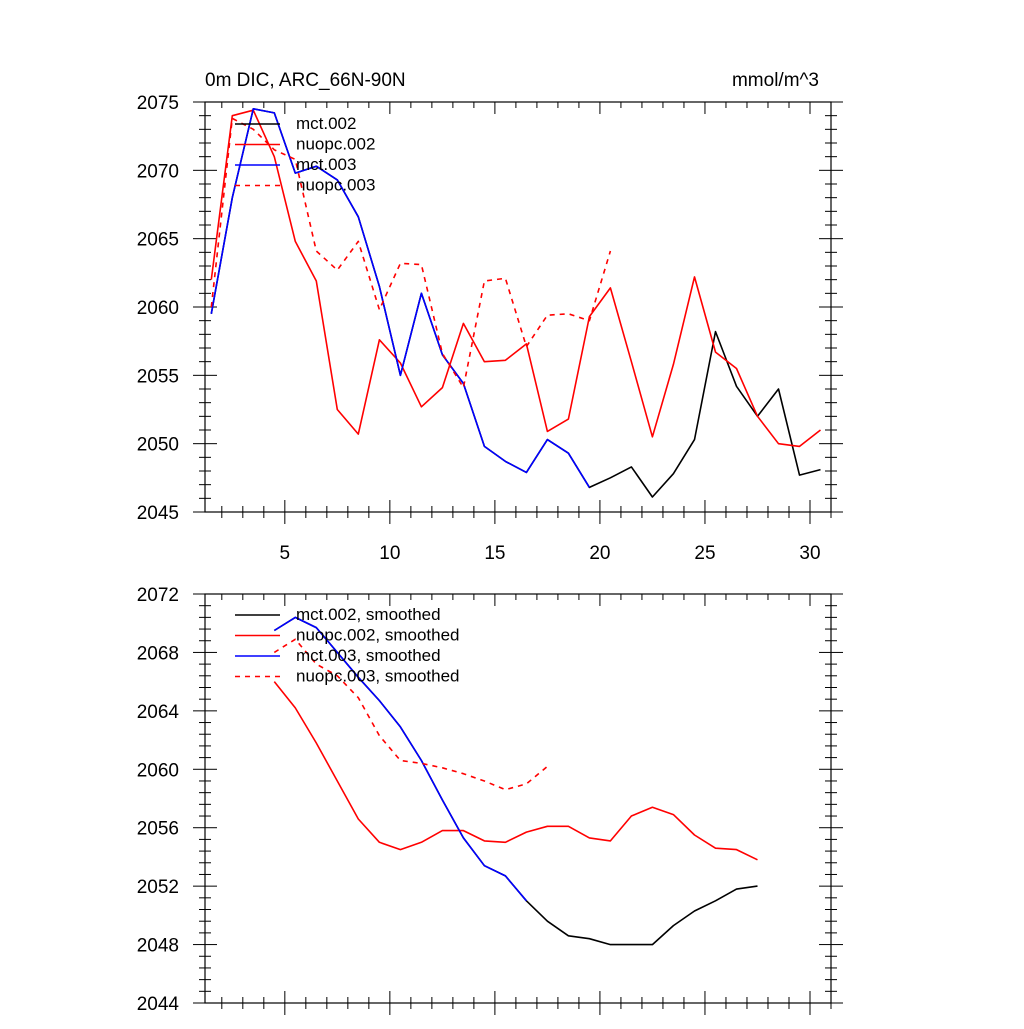  What do you see at coordinates (305, 80) in the screenshot?
I see `chart-title: 0m DIC, ARC_66N-90N` at bounding box center [305, 80].